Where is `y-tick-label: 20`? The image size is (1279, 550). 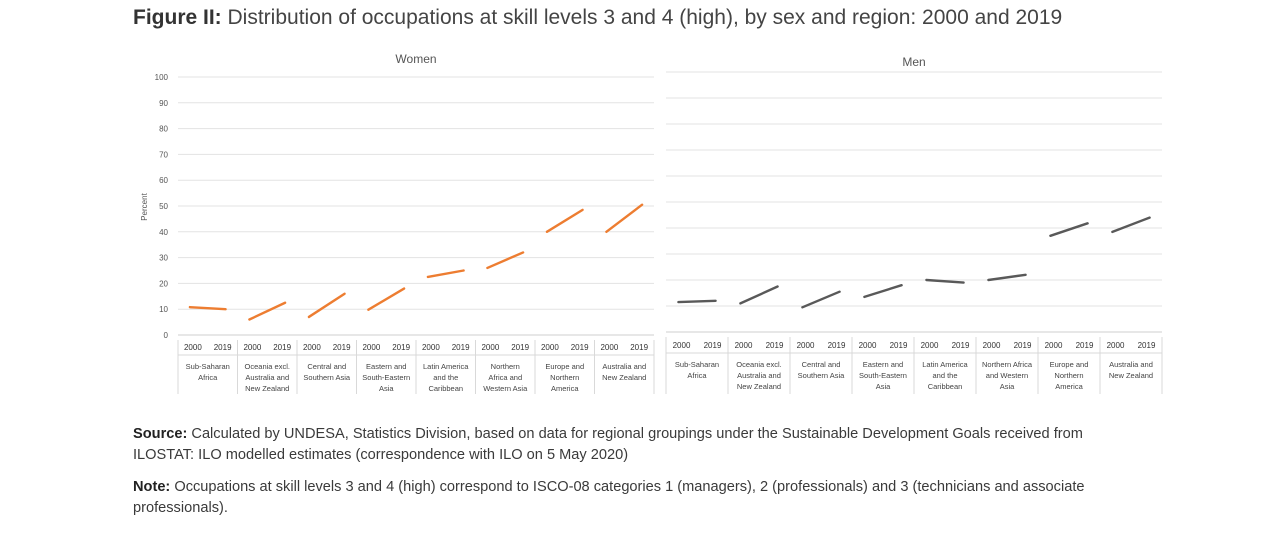 y-tick-label: 20 is located at coordinates (163, 283).